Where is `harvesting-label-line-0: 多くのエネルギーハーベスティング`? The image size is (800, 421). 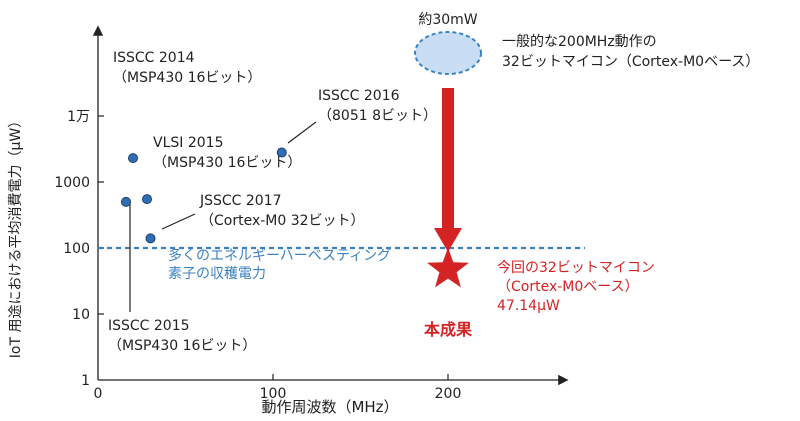 harvesting-label-line-0: 多くのエネルギーハーベスティング is located at coordinates (279, 255).